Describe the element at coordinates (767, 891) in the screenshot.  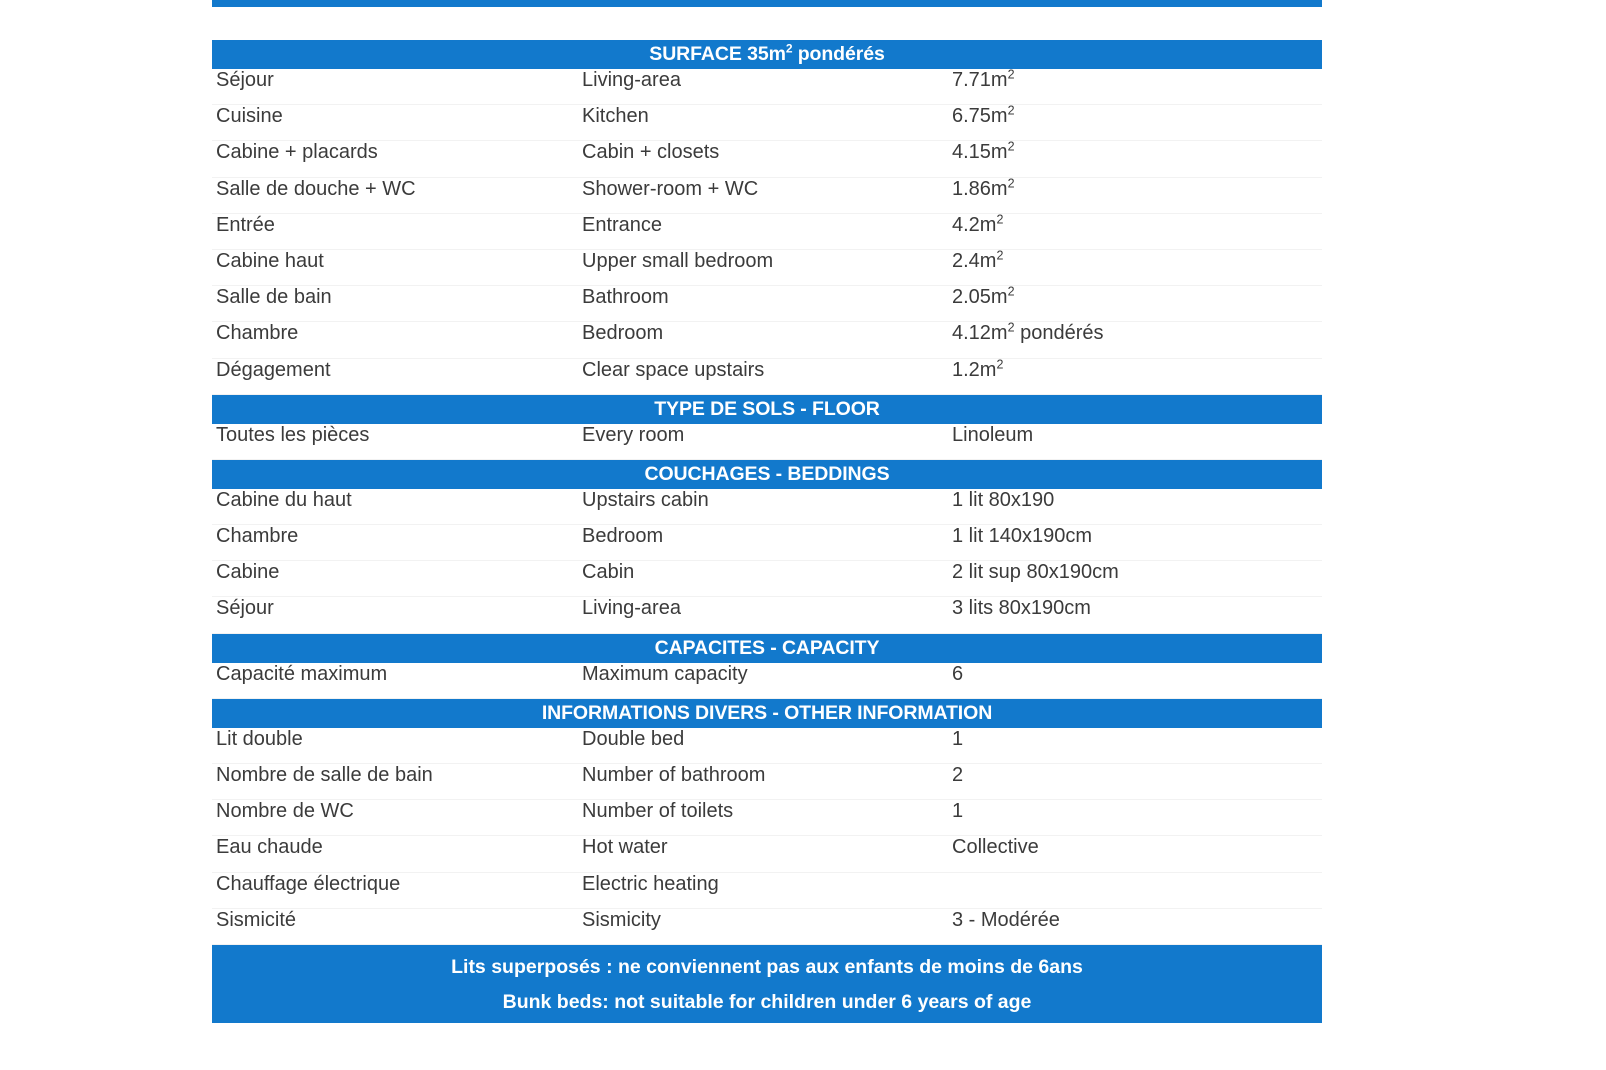
I see `table-row: Chauffage électrique Electric heating` at that location.